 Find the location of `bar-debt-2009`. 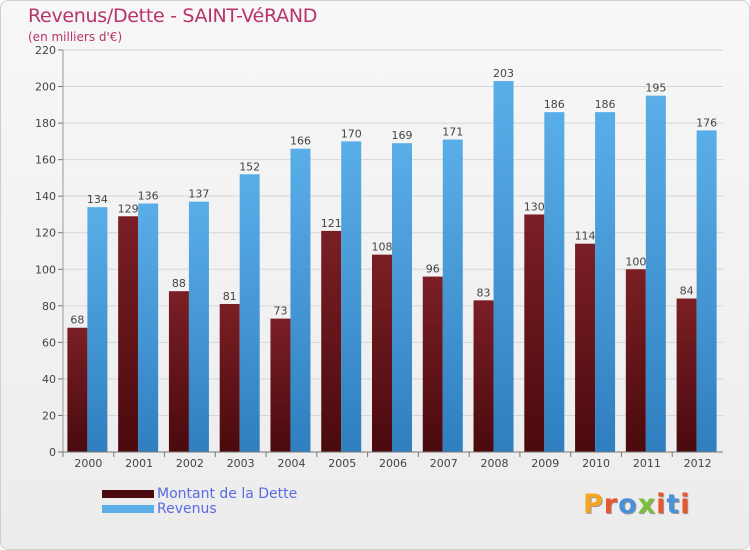

bar-debt-2009 is located at coordinates (534, 333).